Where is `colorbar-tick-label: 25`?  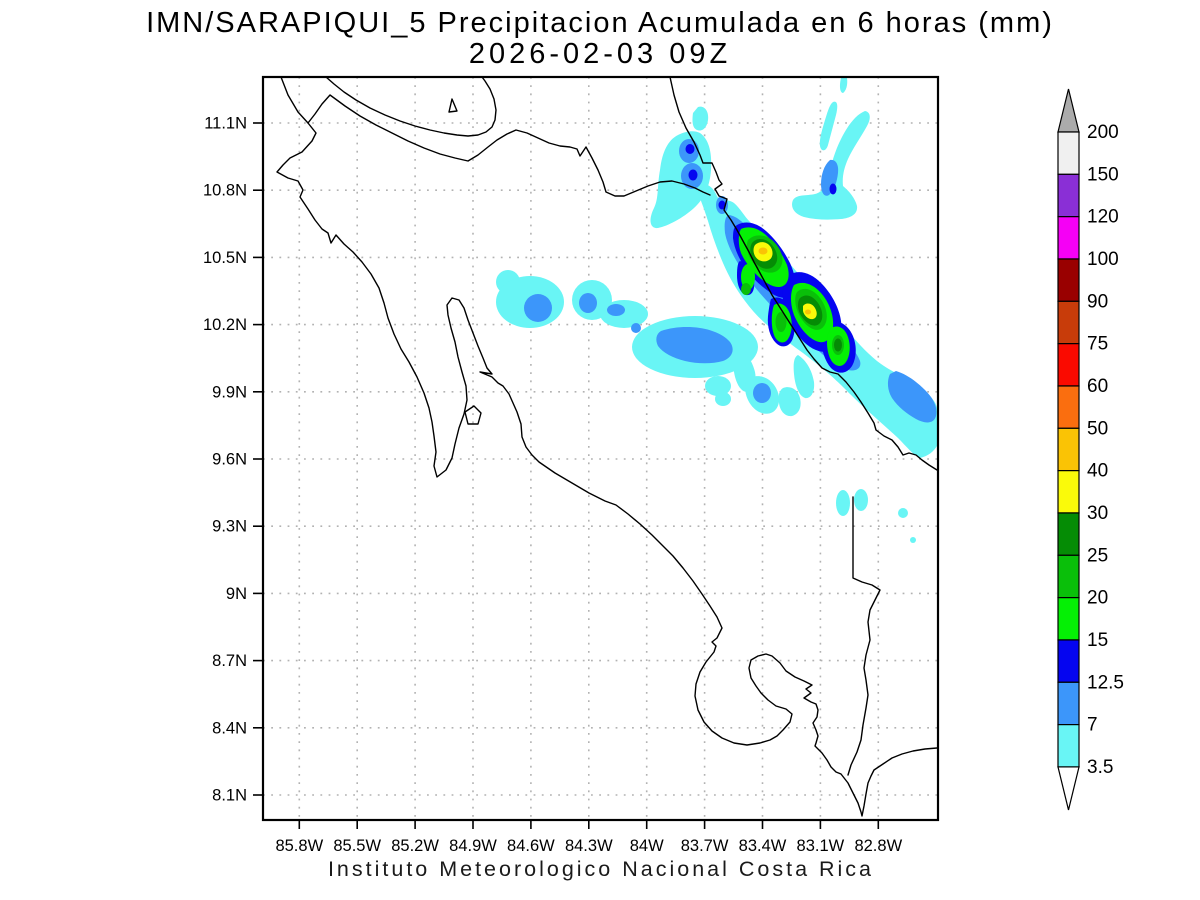
colorbar-tick-label: 25 is located at coordinates (1097, 555).